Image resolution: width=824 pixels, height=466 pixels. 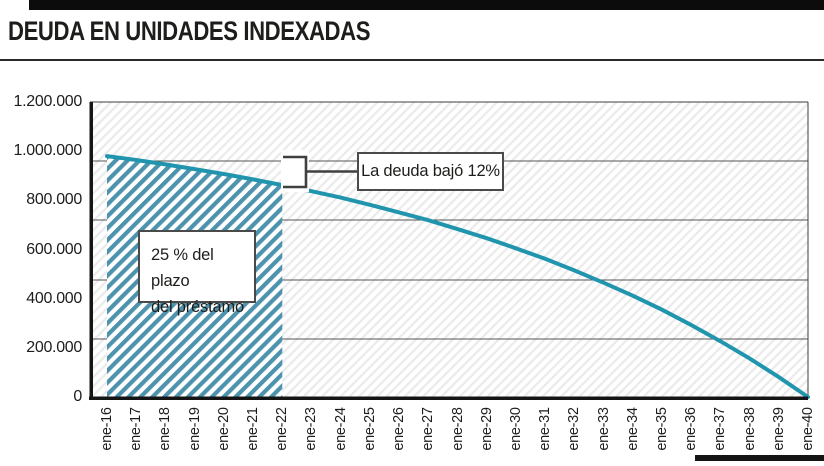 What do you see at coordinates (77, 396) in the screenshot?
I see `y-axis-tick-label: 0` at bounding box center [77, 396].